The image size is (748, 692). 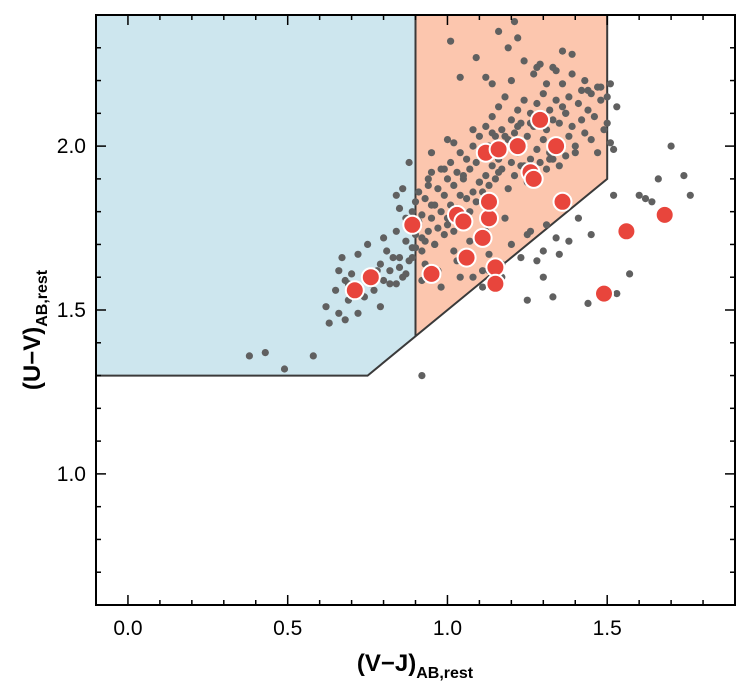 What do you see at coordinates (607, 628) in the screenshot?
I see `x-tick-label: 1.5` at bounding box center [607, 628].